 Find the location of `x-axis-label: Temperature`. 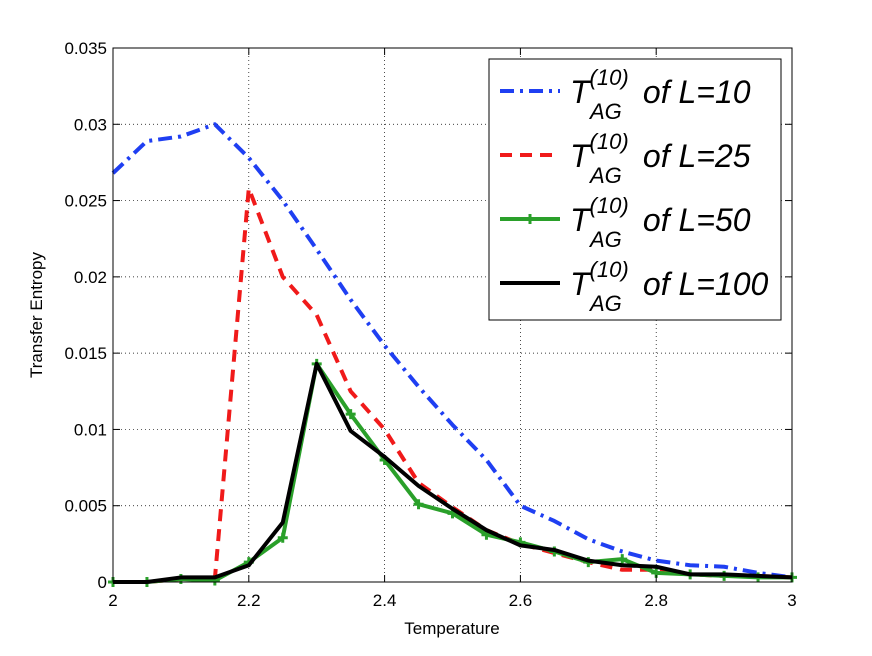

x-axis-label: Temperature is located at coordinates (451, 628).